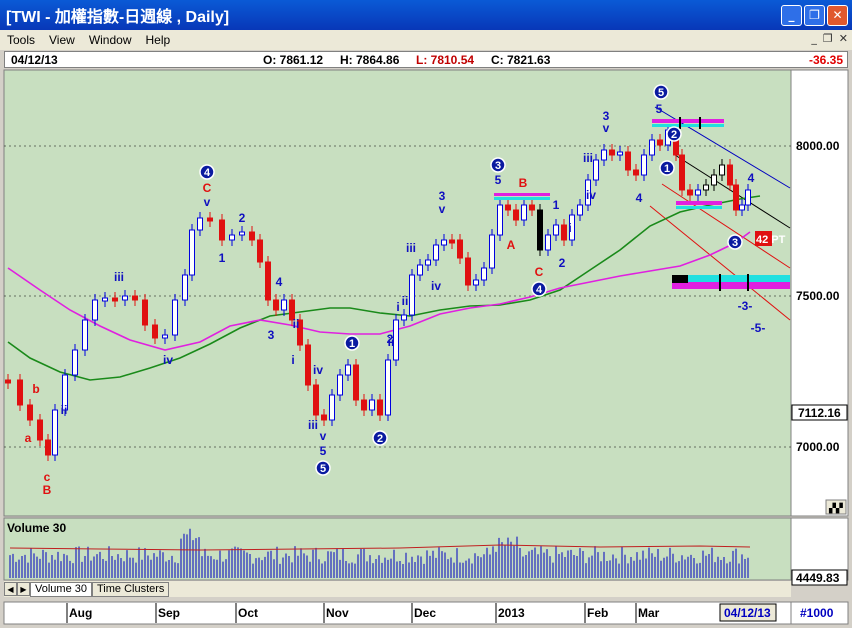 This screenshot has height=628, width=852. I want to click on wave-label: C, so click(539, 272).